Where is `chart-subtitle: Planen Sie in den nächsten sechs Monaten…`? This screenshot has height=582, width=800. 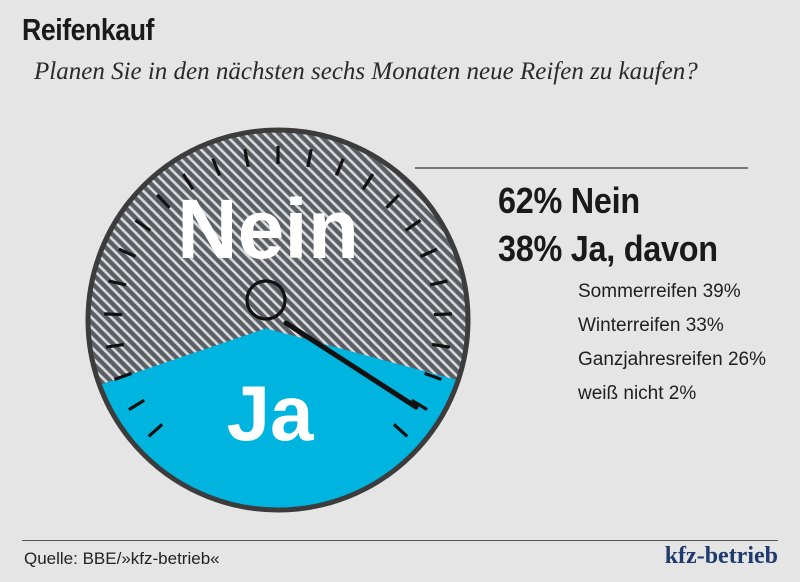
chart-subtitle: Planen Sie in den nächsten sechs Monaten… is located at coordinates (366, 71).